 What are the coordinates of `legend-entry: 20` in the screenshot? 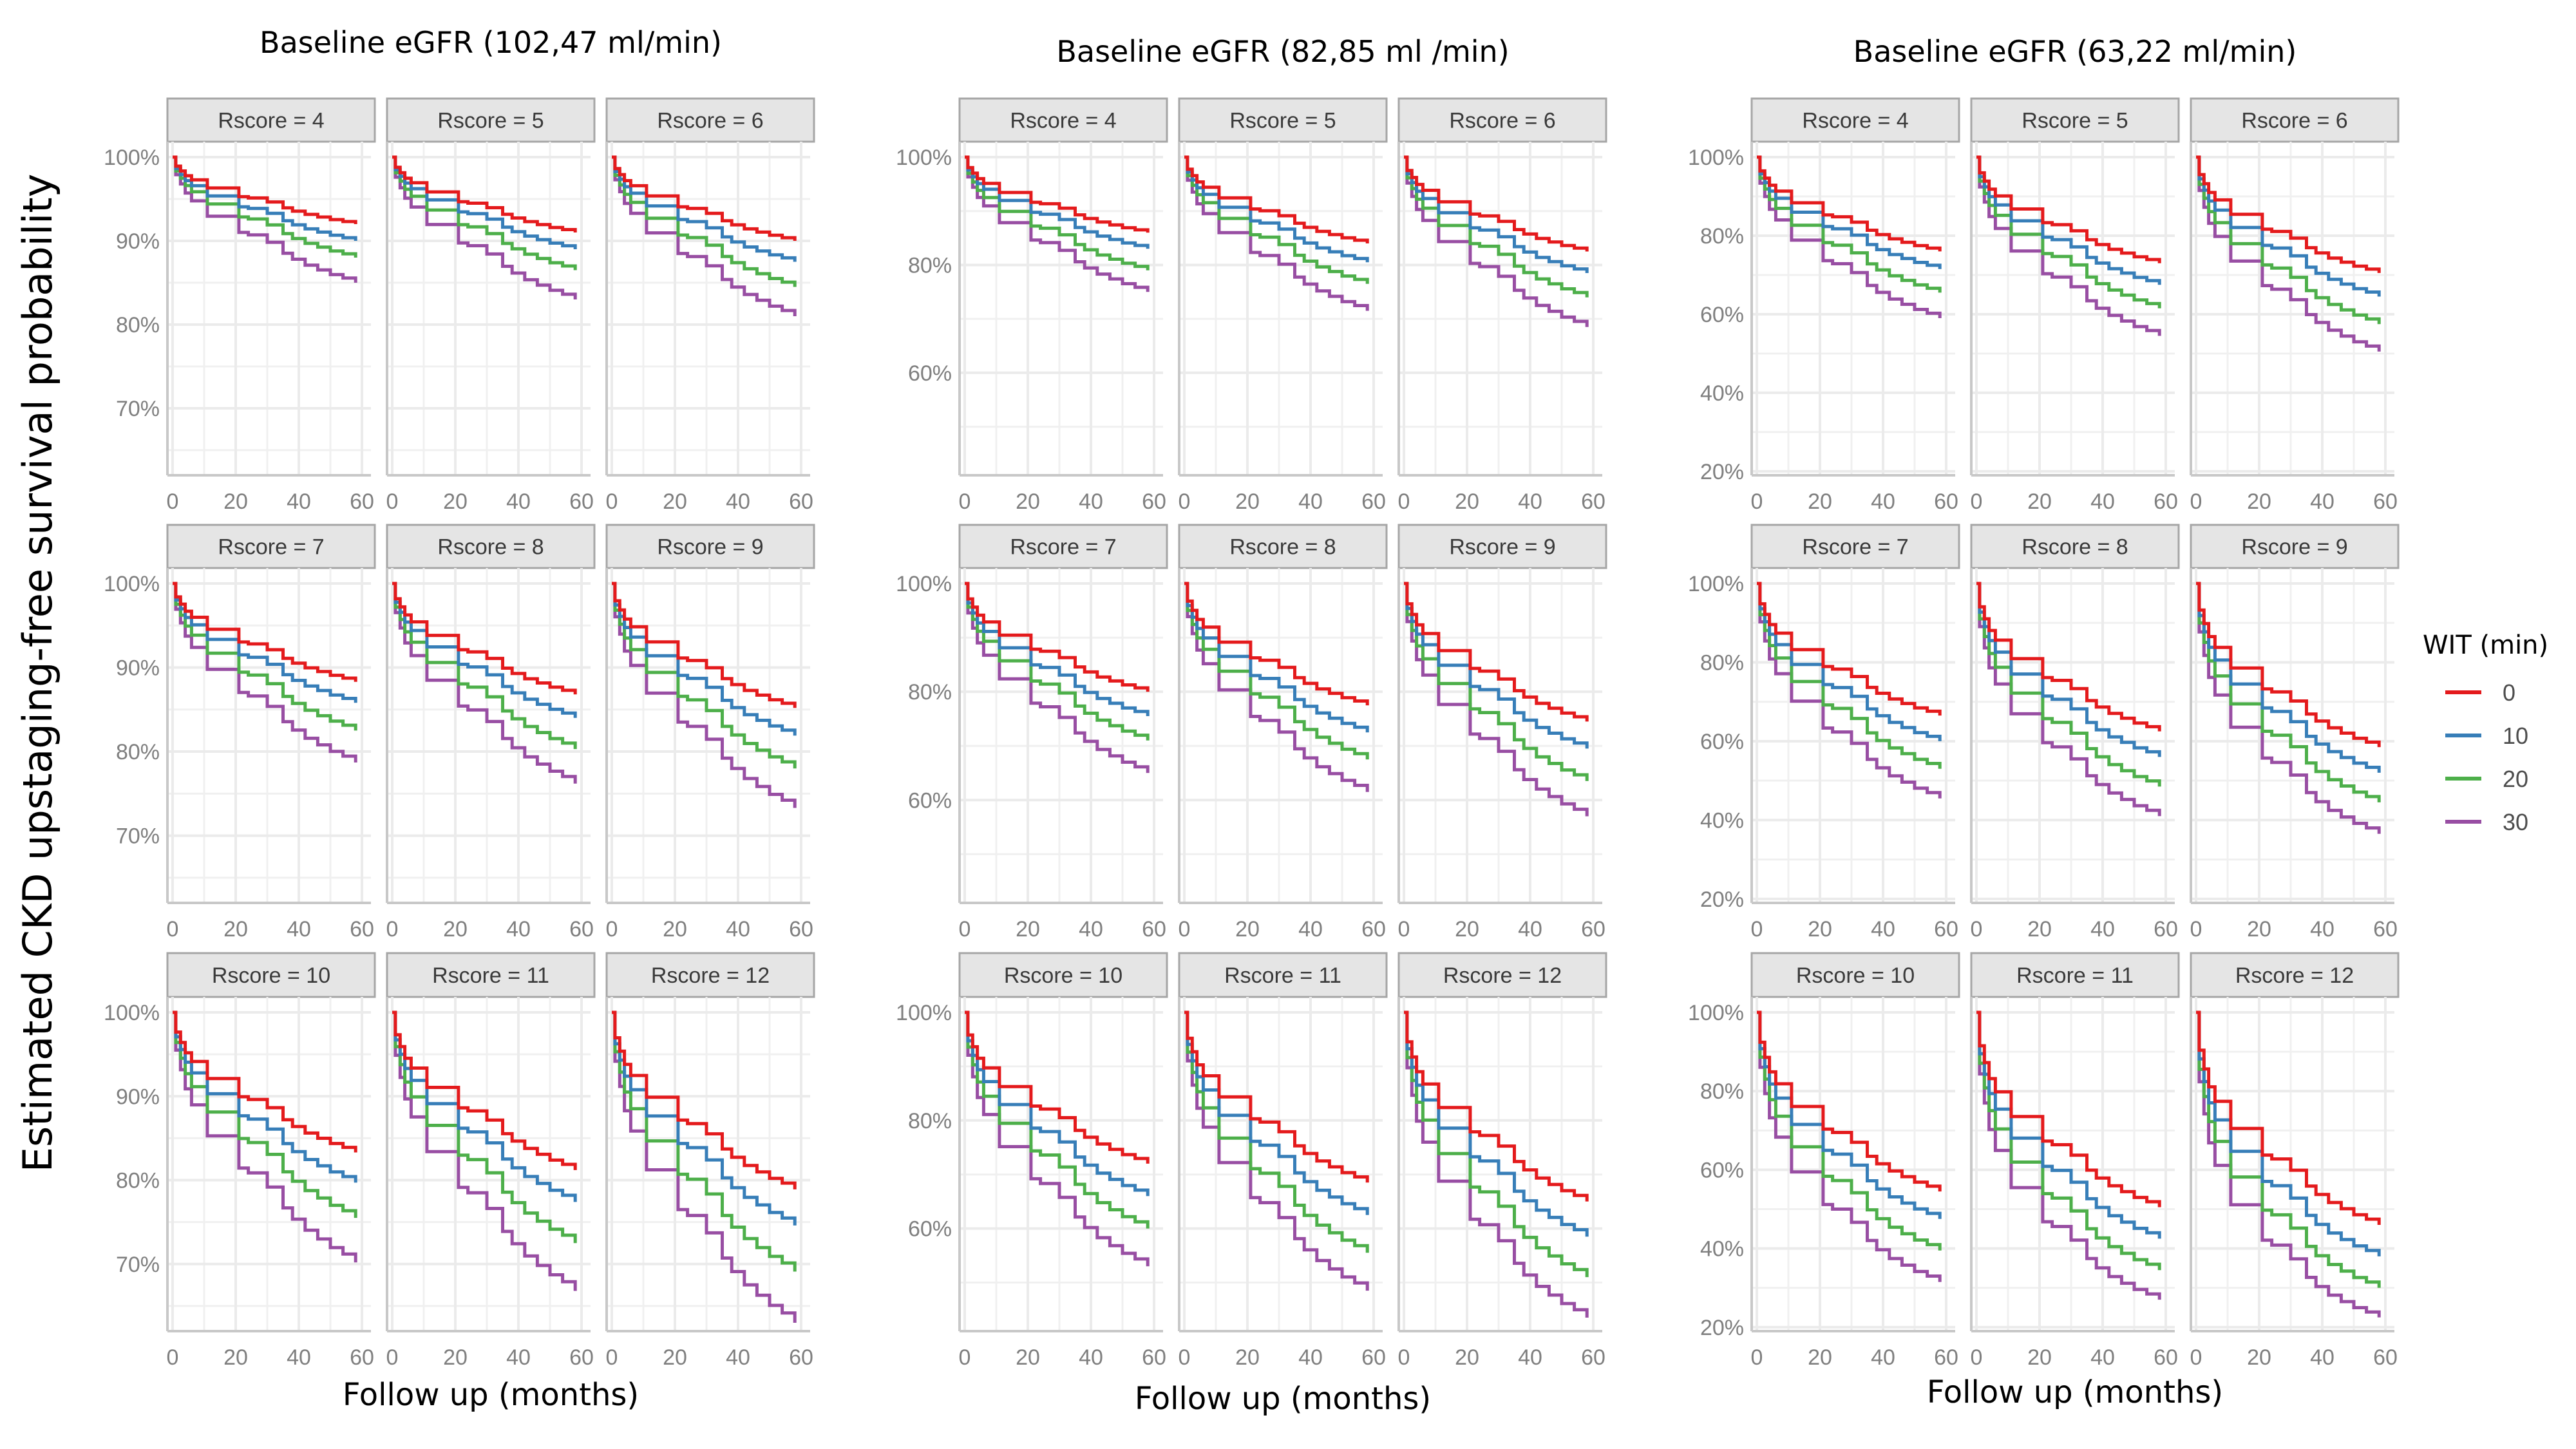 It's located at (2487, 779).